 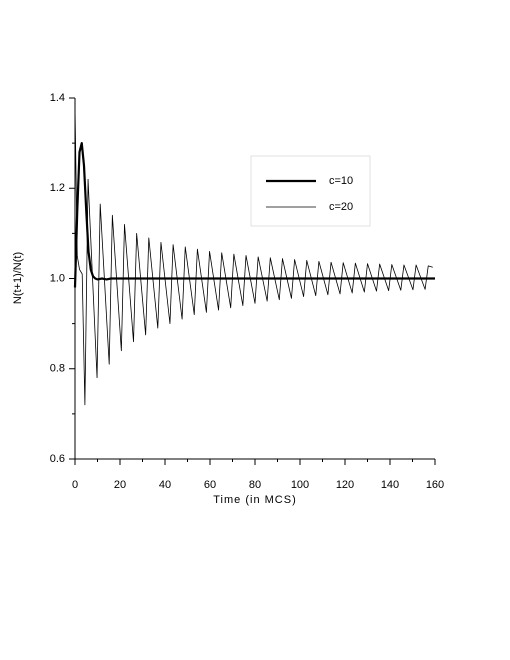 I want to click on x-axis-label: Time (in MCS), so click(x=254, y=500).